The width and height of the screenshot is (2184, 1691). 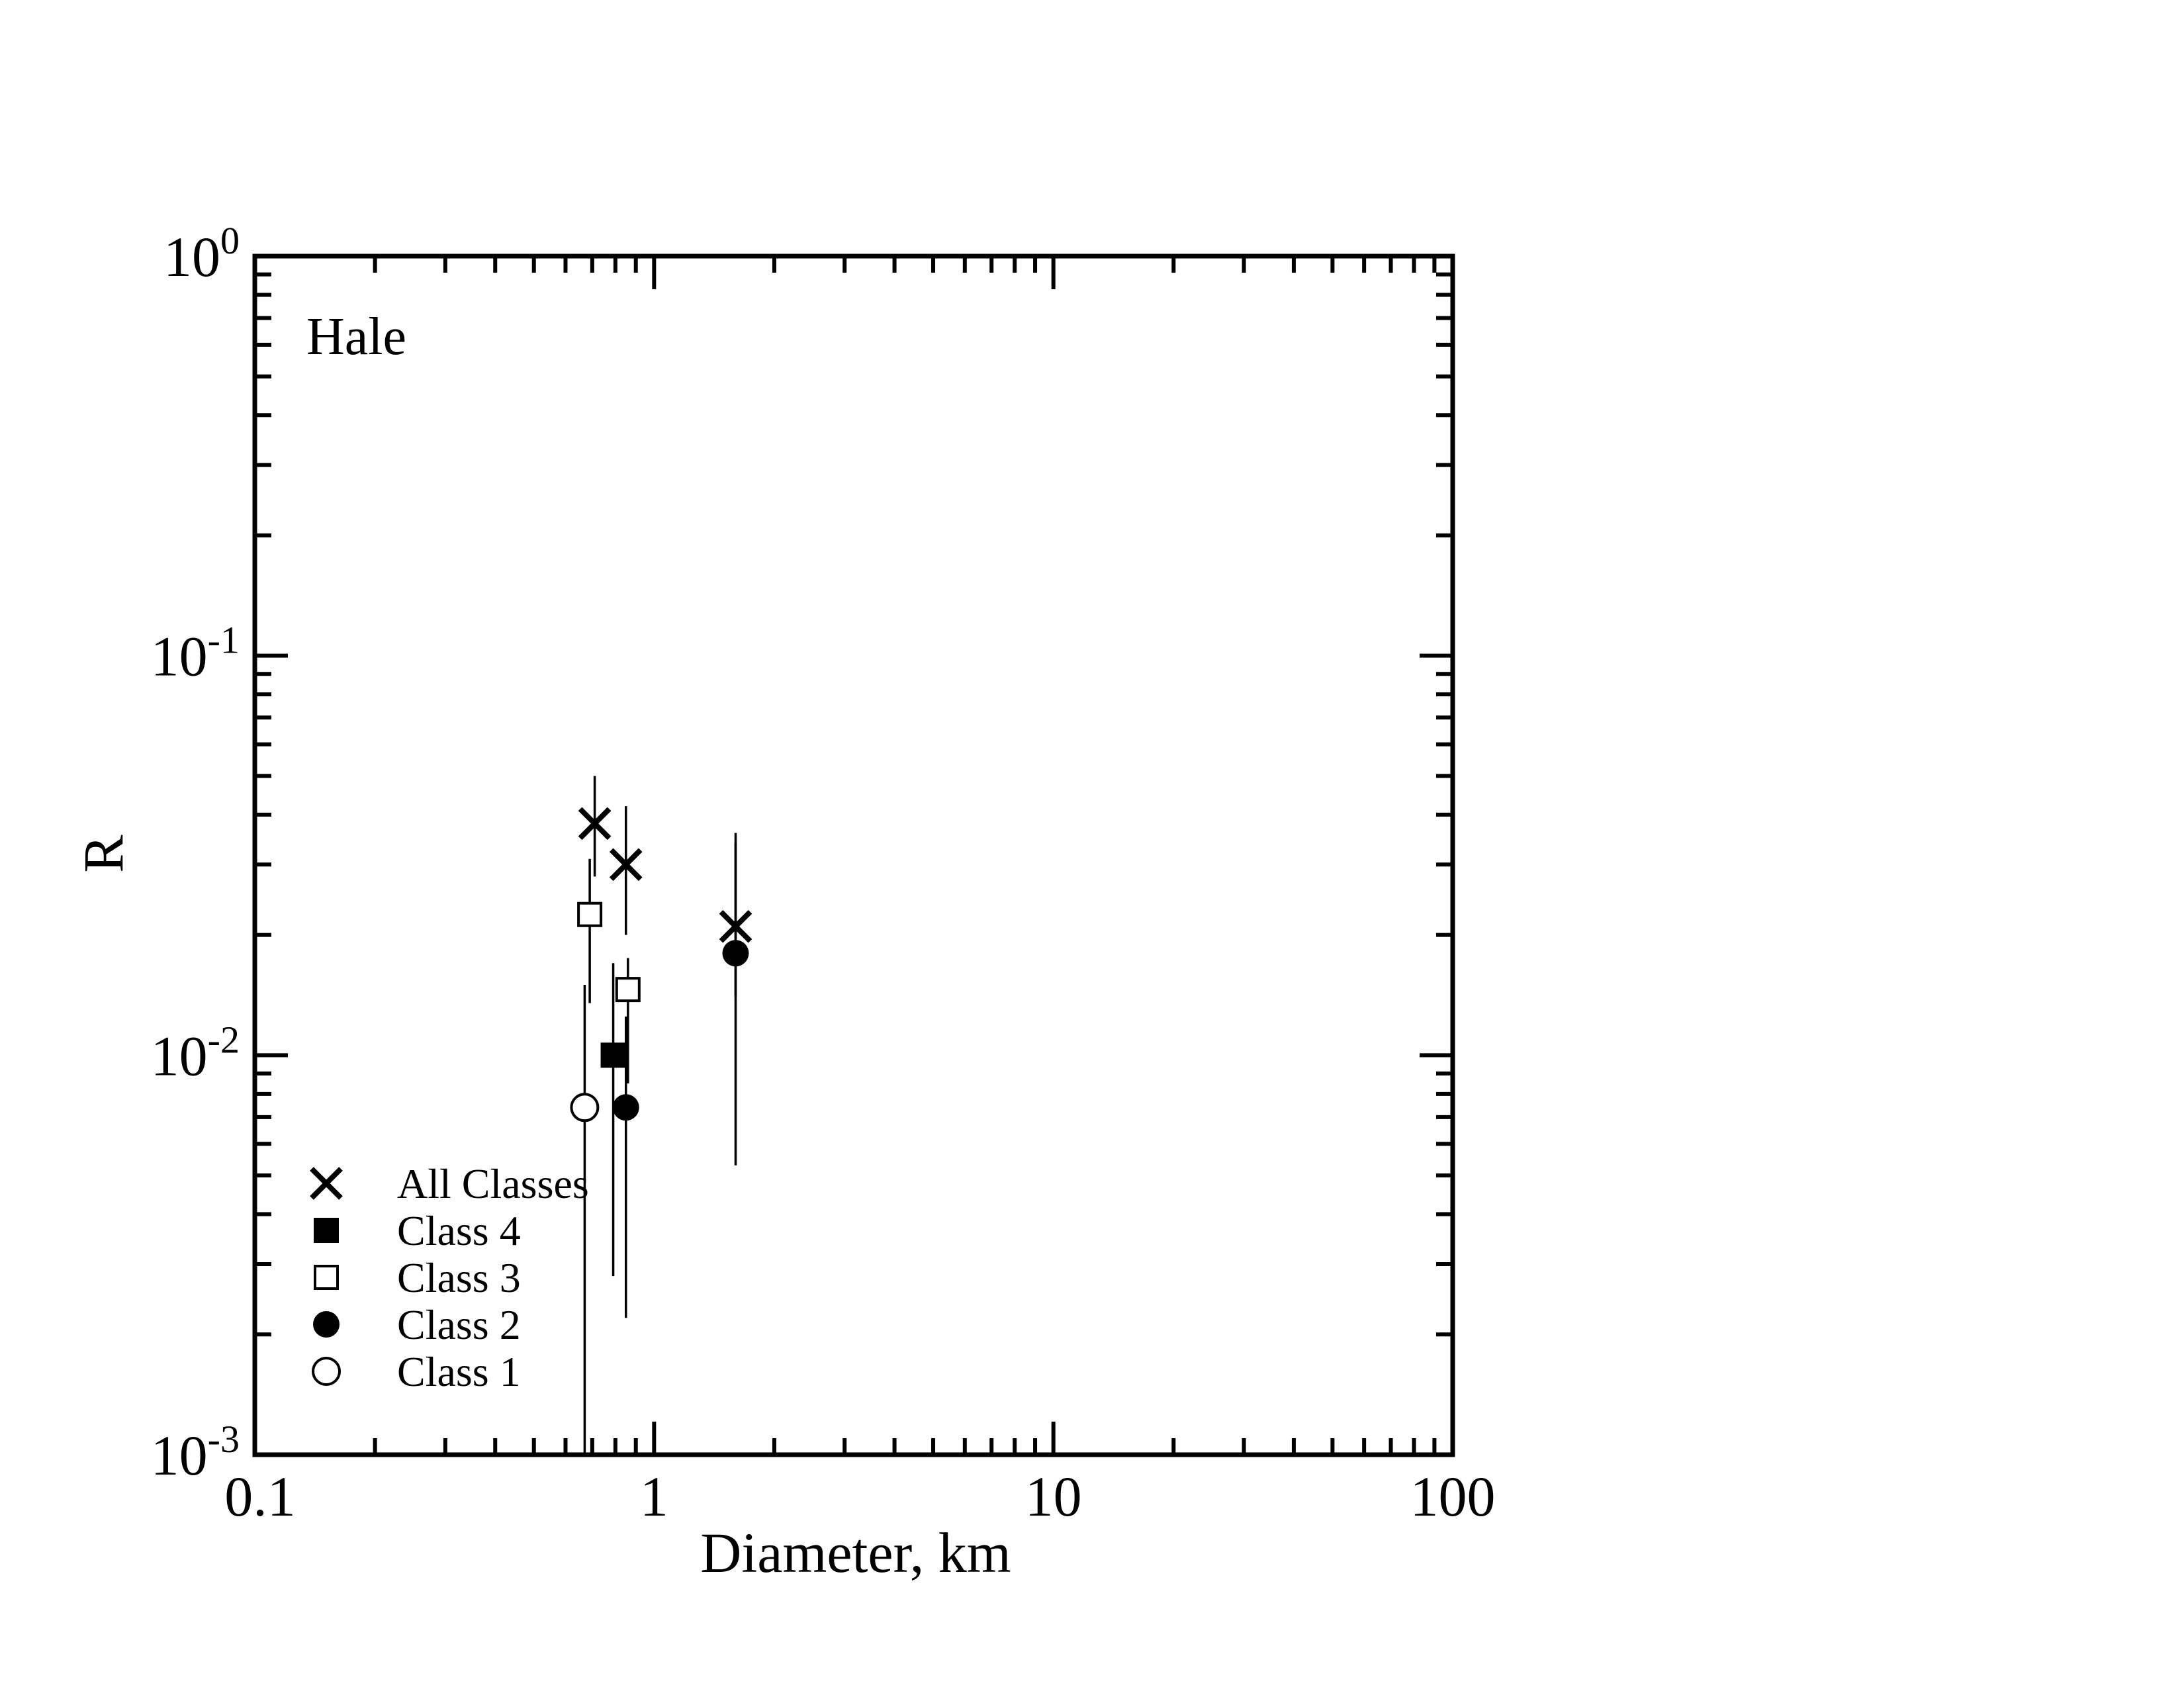 What do you see at coordinates (856, 1553) in the screenshot?
I see `x-axis-label: Diameter, km` at bounding box center [856, 1553].